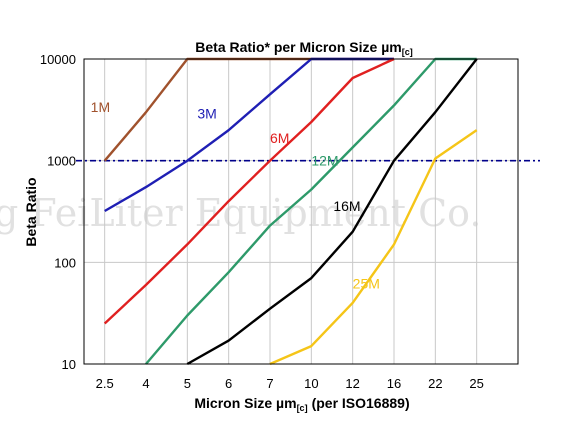 Image resolution: width=575 pixels, height=430 pixels. I want to click on y-tick-labels: 10 100 1000 10000, so click(58, 212).